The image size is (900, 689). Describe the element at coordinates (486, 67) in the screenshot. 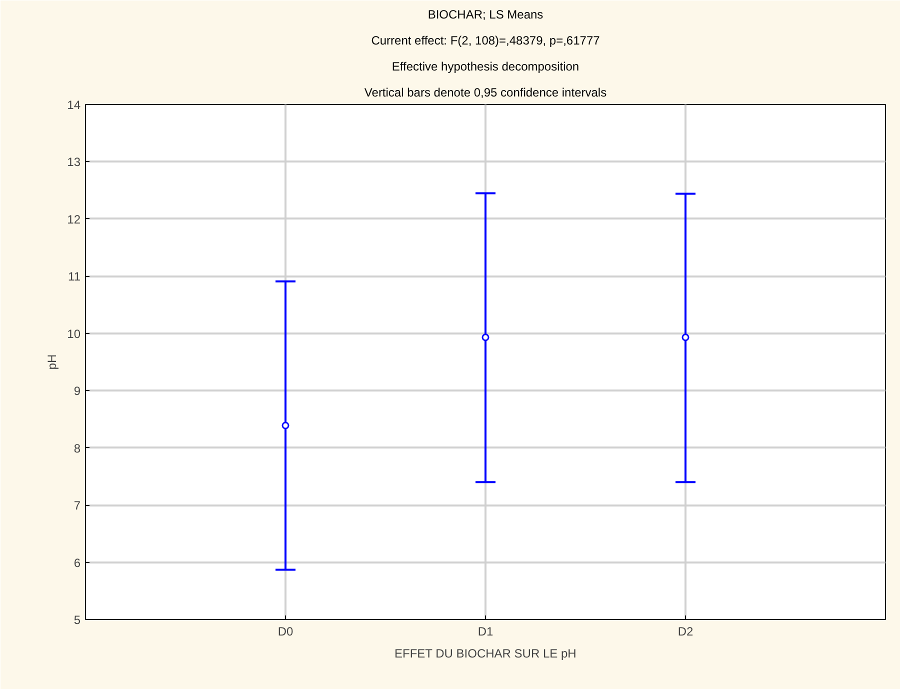

I see `text: Effective hypothesis decomposition` at that location.